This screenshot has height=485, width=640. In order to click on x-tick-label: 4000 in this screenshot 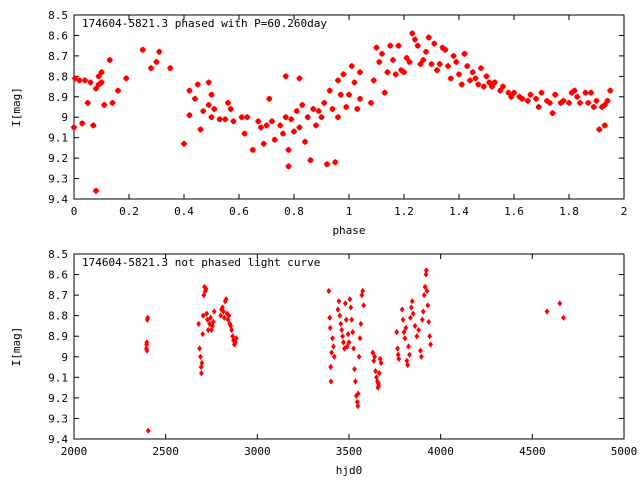, I will do `click(440, 451)`.